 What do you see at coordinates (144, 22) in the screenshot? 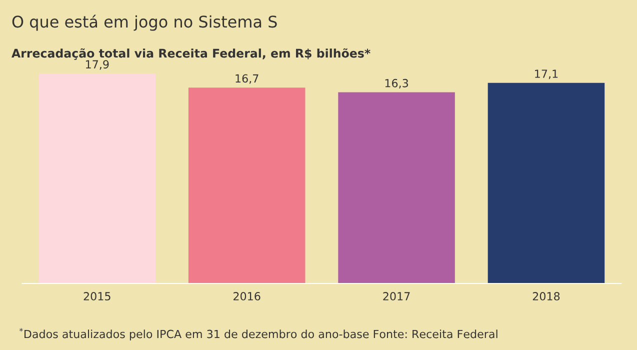
I see `chart-title: O que está em jogo no Sistema S` at bounding box center [144, 22].